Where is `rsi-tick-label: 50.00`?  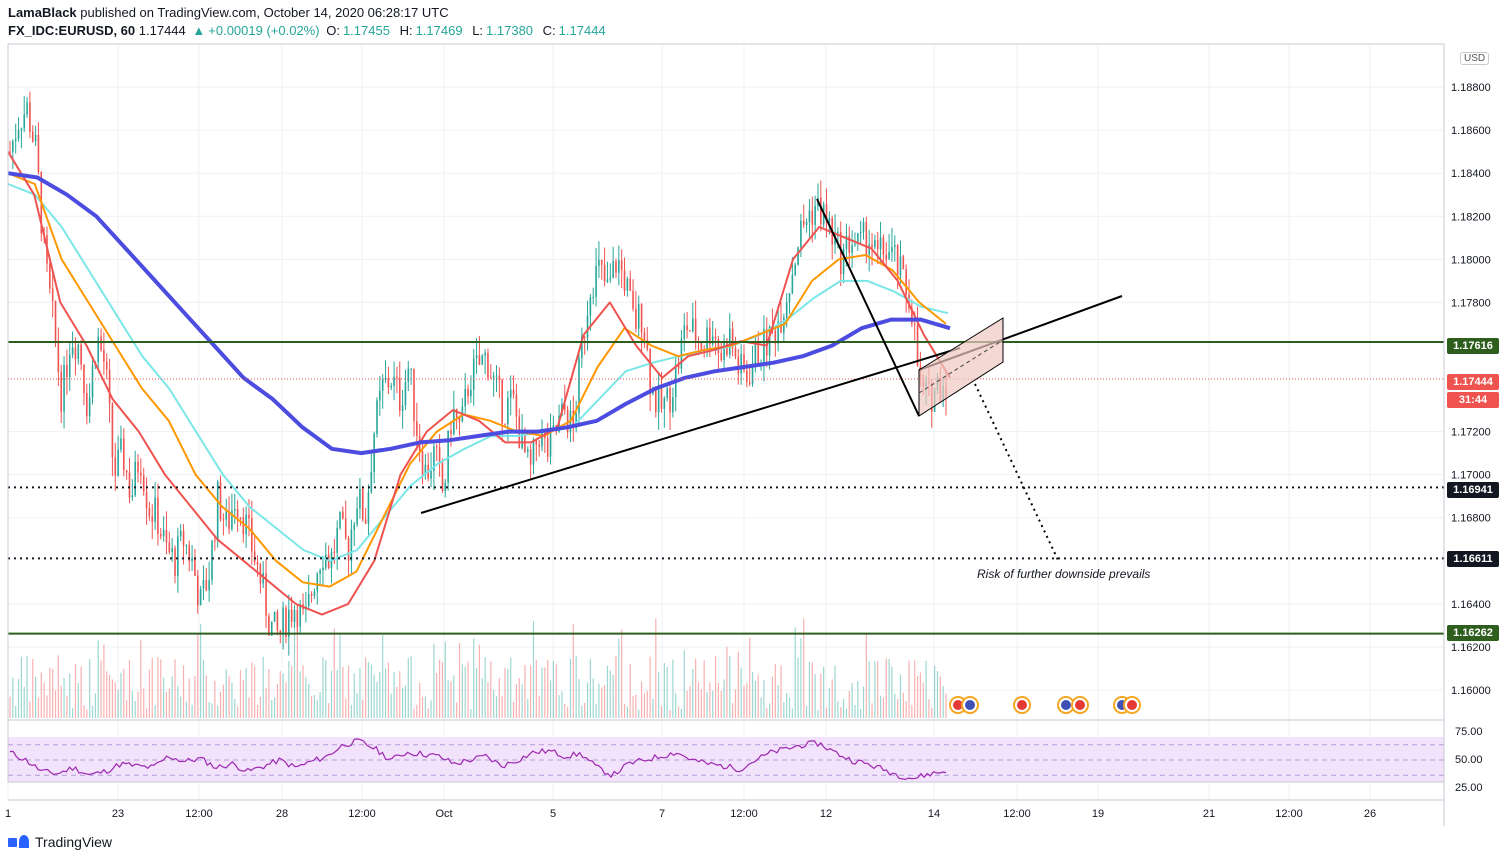 rsi-tick-label: 50.00 is located at coordinates (1469, 760).